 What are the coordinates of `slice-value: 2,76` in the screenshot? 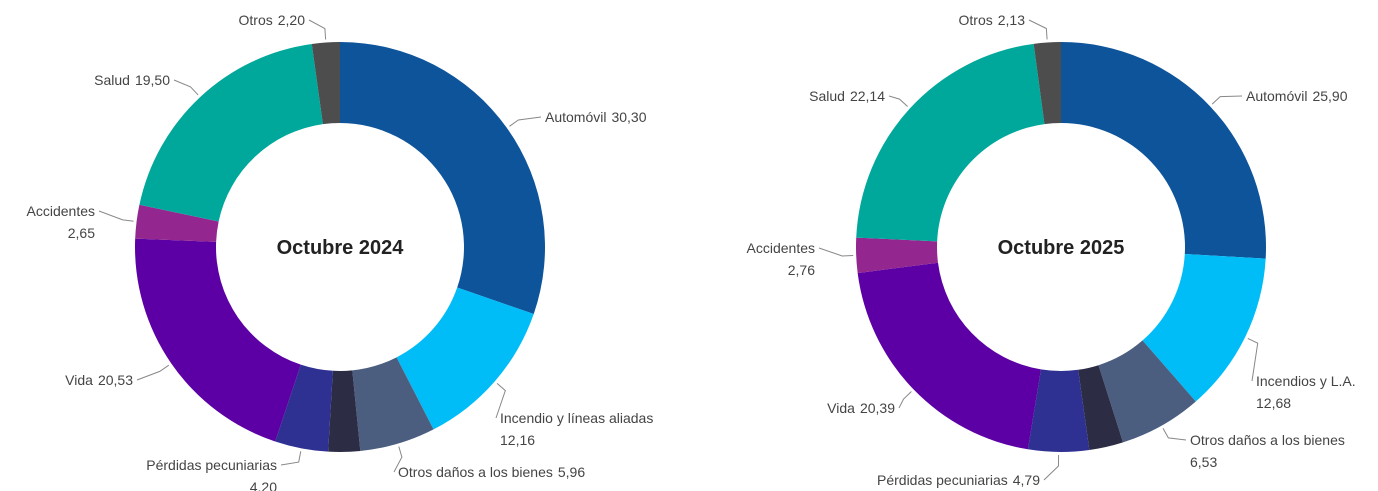 It's located at (801, 270).